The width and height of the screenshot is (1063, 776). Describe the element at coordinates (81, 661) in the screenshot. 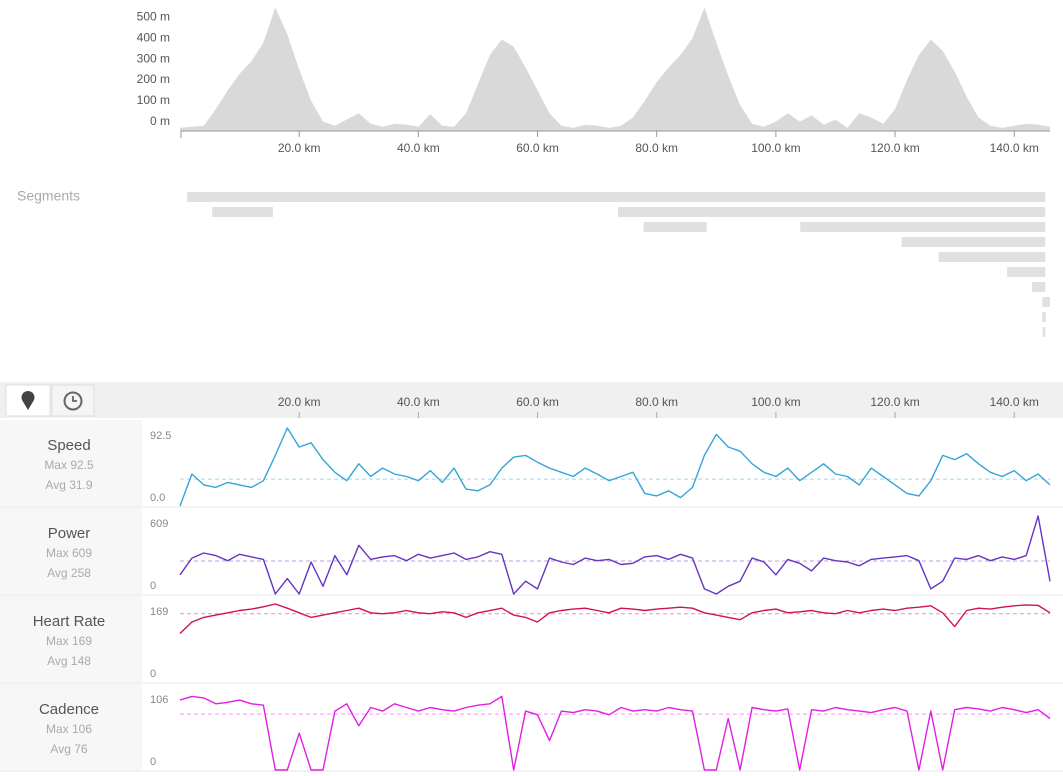

I see `avg-value: 148` at that location.